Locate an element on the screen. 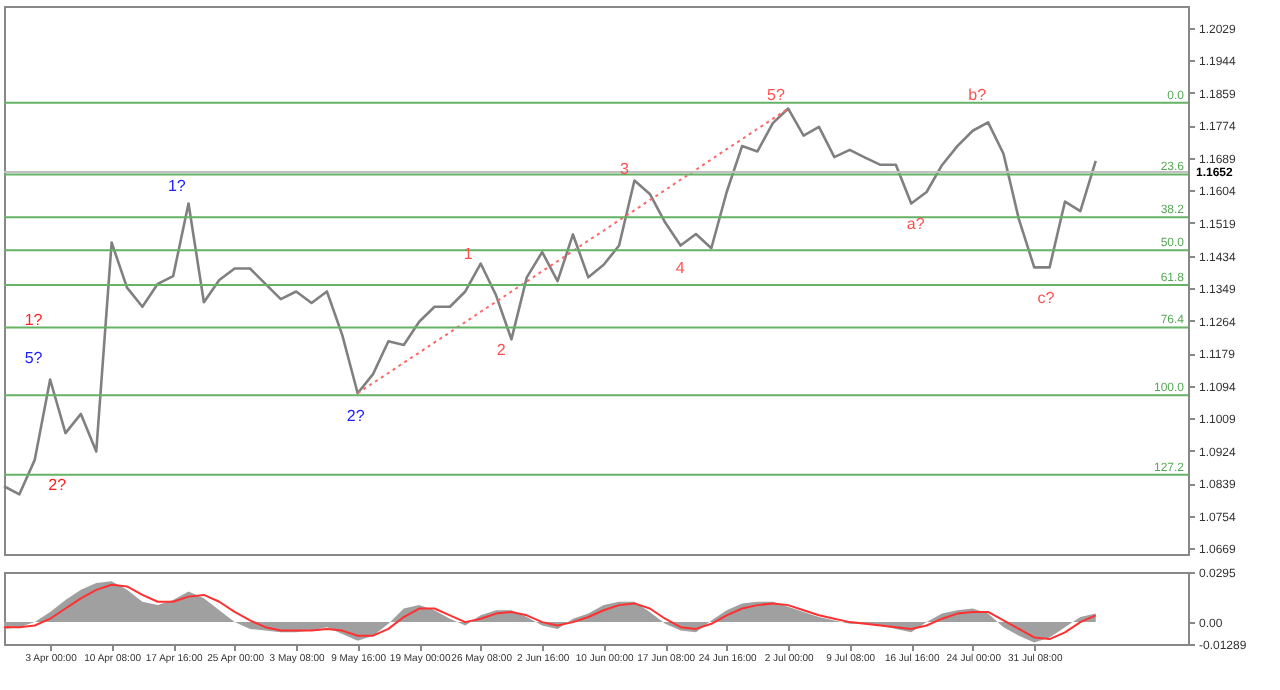 Image resolution: width=1280 pixels, height=690 pixels. annotation: 2 is located at coordinates (501, 350).